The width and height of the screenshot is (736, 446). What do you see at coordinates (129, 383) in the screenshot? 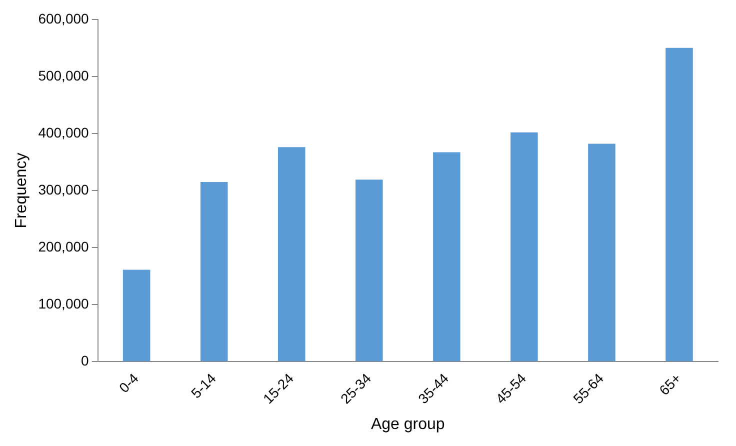
I see `x-tick-label: 0-4` at bounding box center [129, 383].